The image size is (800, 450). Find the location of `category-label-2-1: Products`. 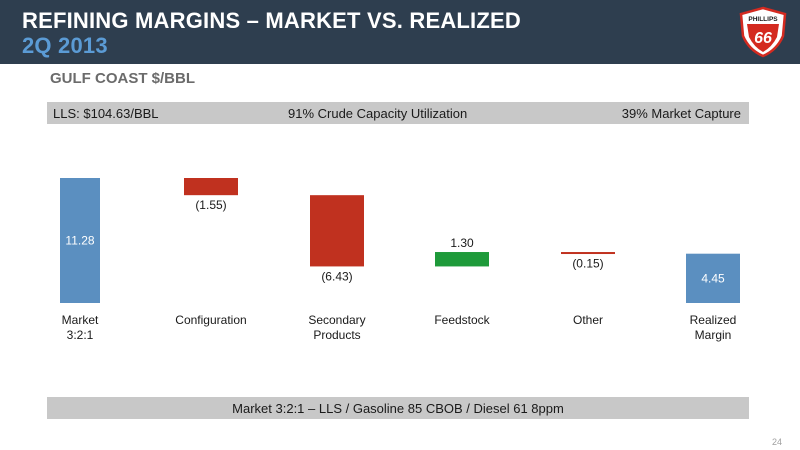

category-label-2-1: Products is located at coordinates (336, 335).